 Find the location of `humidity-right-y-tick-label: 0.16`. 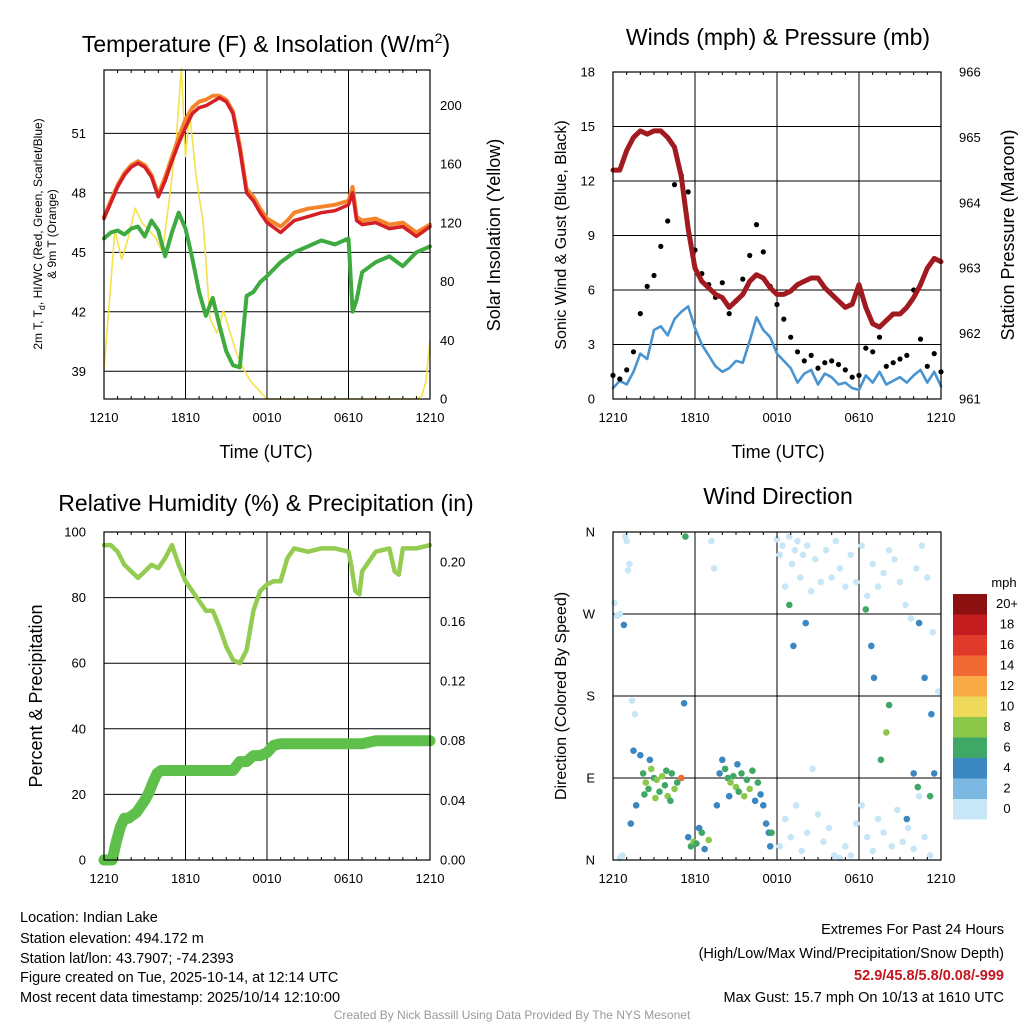

humidity-right-y-tick-label: 0.16 is located at coordinates (452, 621).